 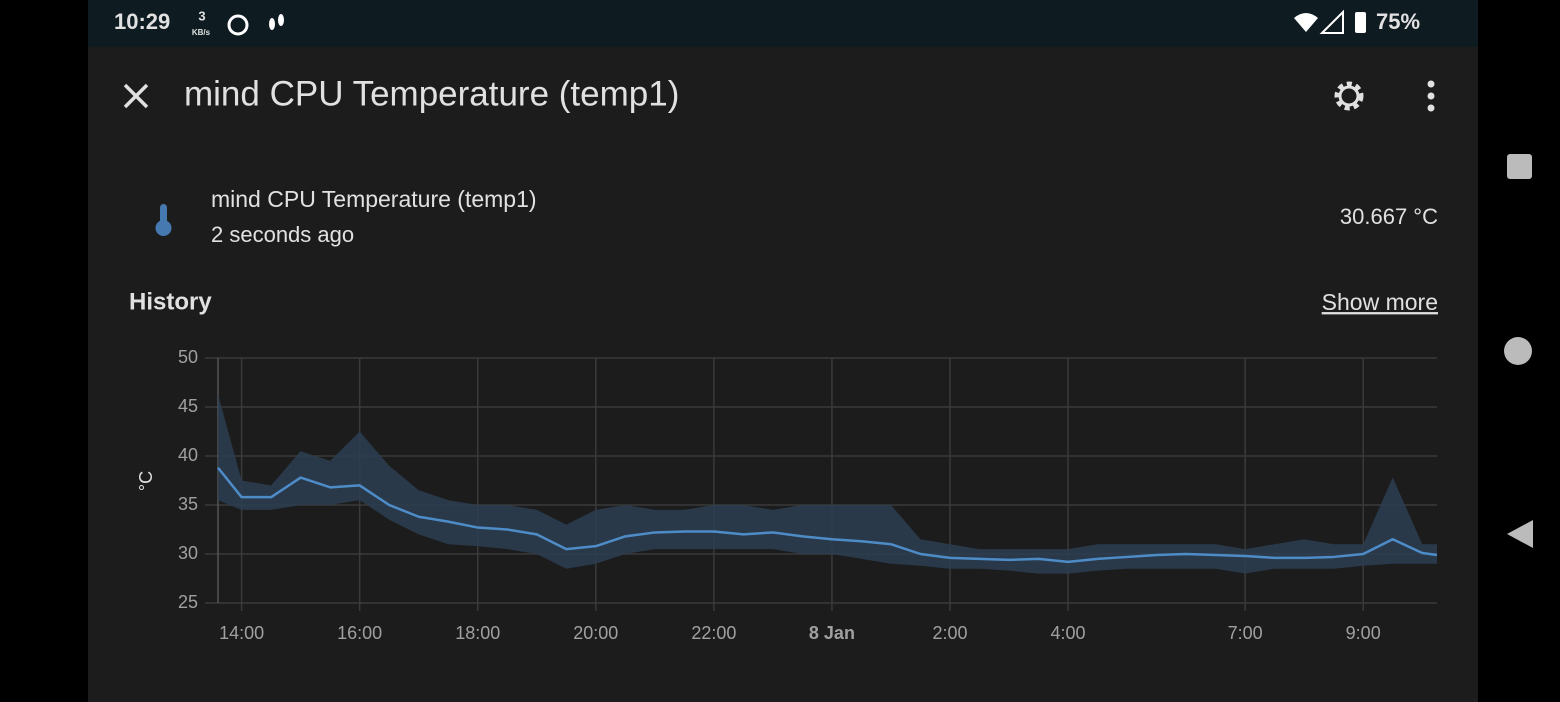 I want to click on steps-icon, so click(x=276, y=22).